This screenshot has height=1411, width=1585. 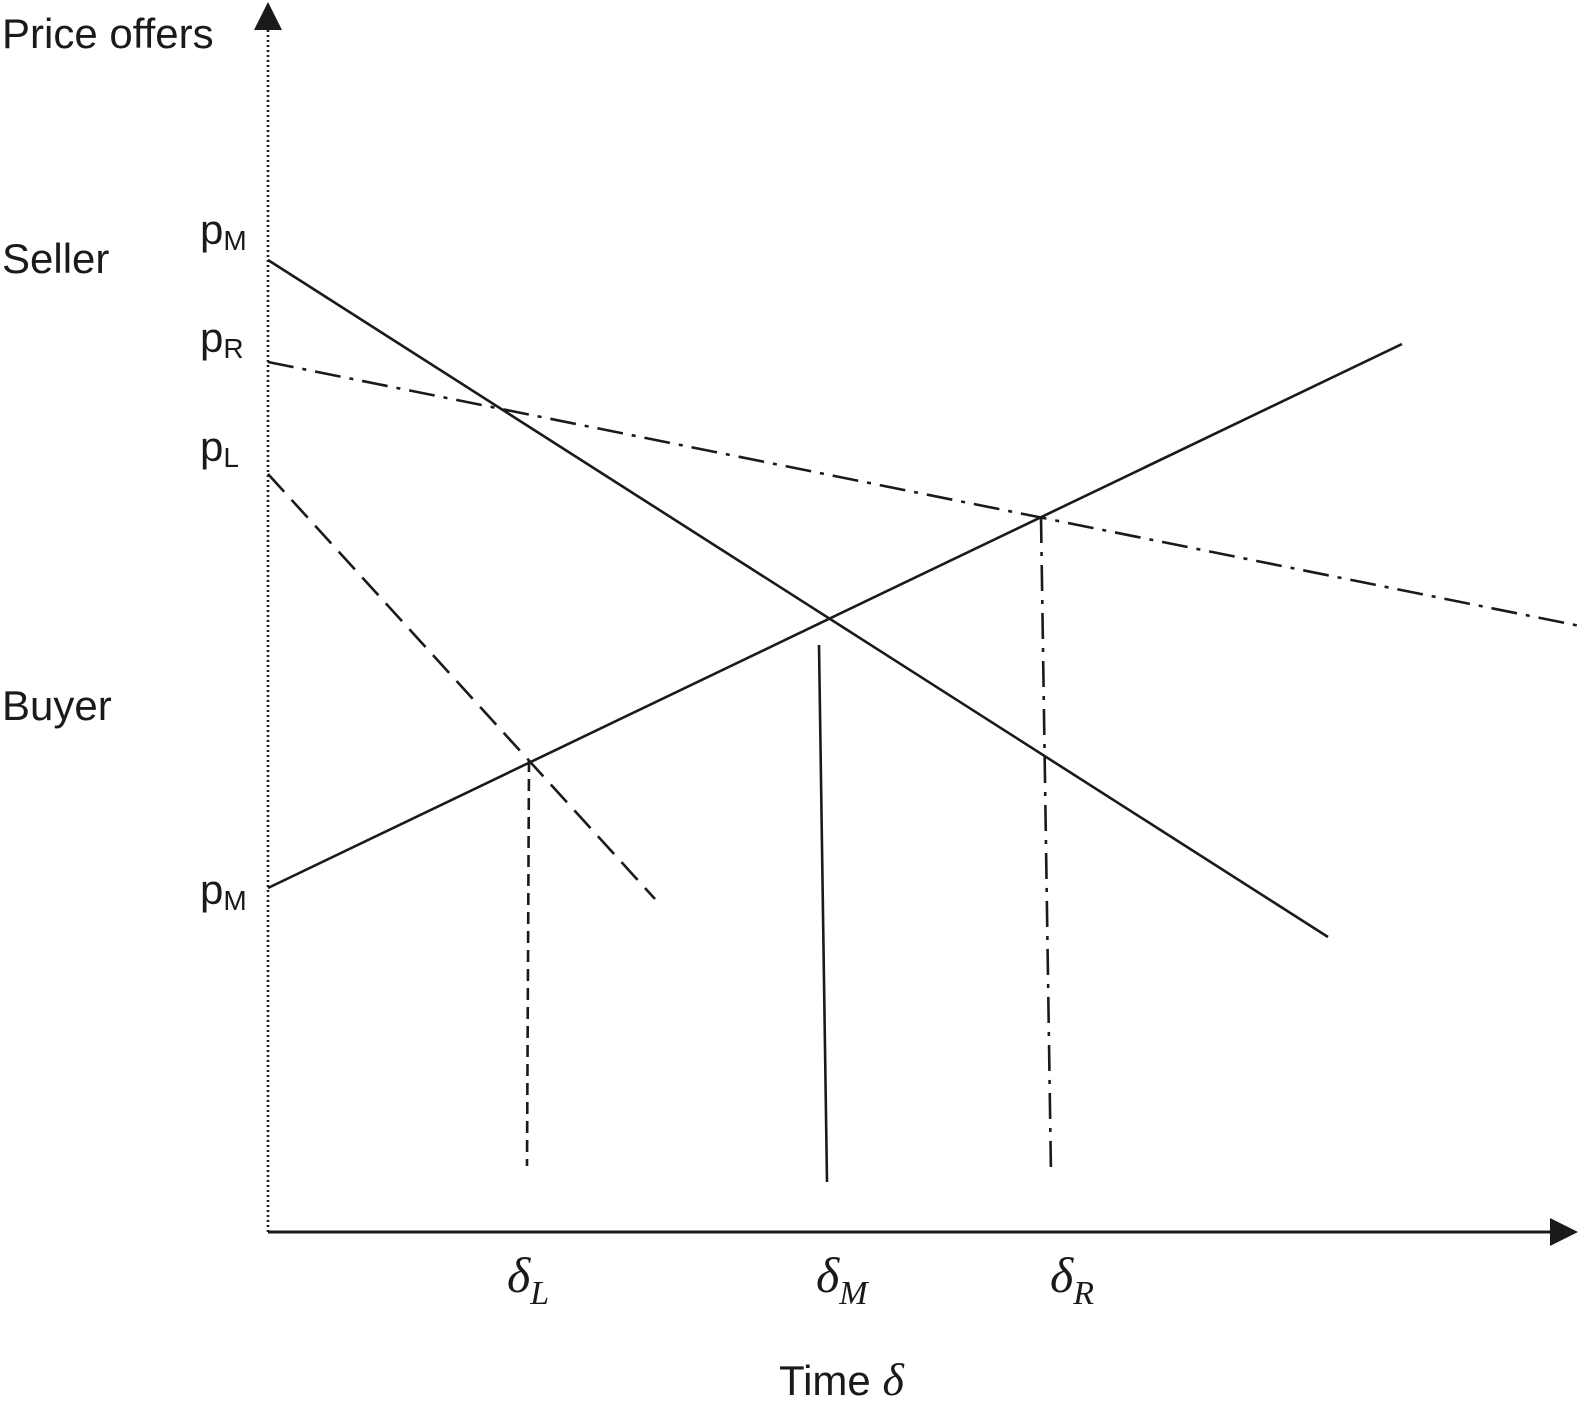 What do you see at coordinates (841, 1379) in the screenshot?
I see `x-axis-label: Time δ` at bounding box center [841, 1379].